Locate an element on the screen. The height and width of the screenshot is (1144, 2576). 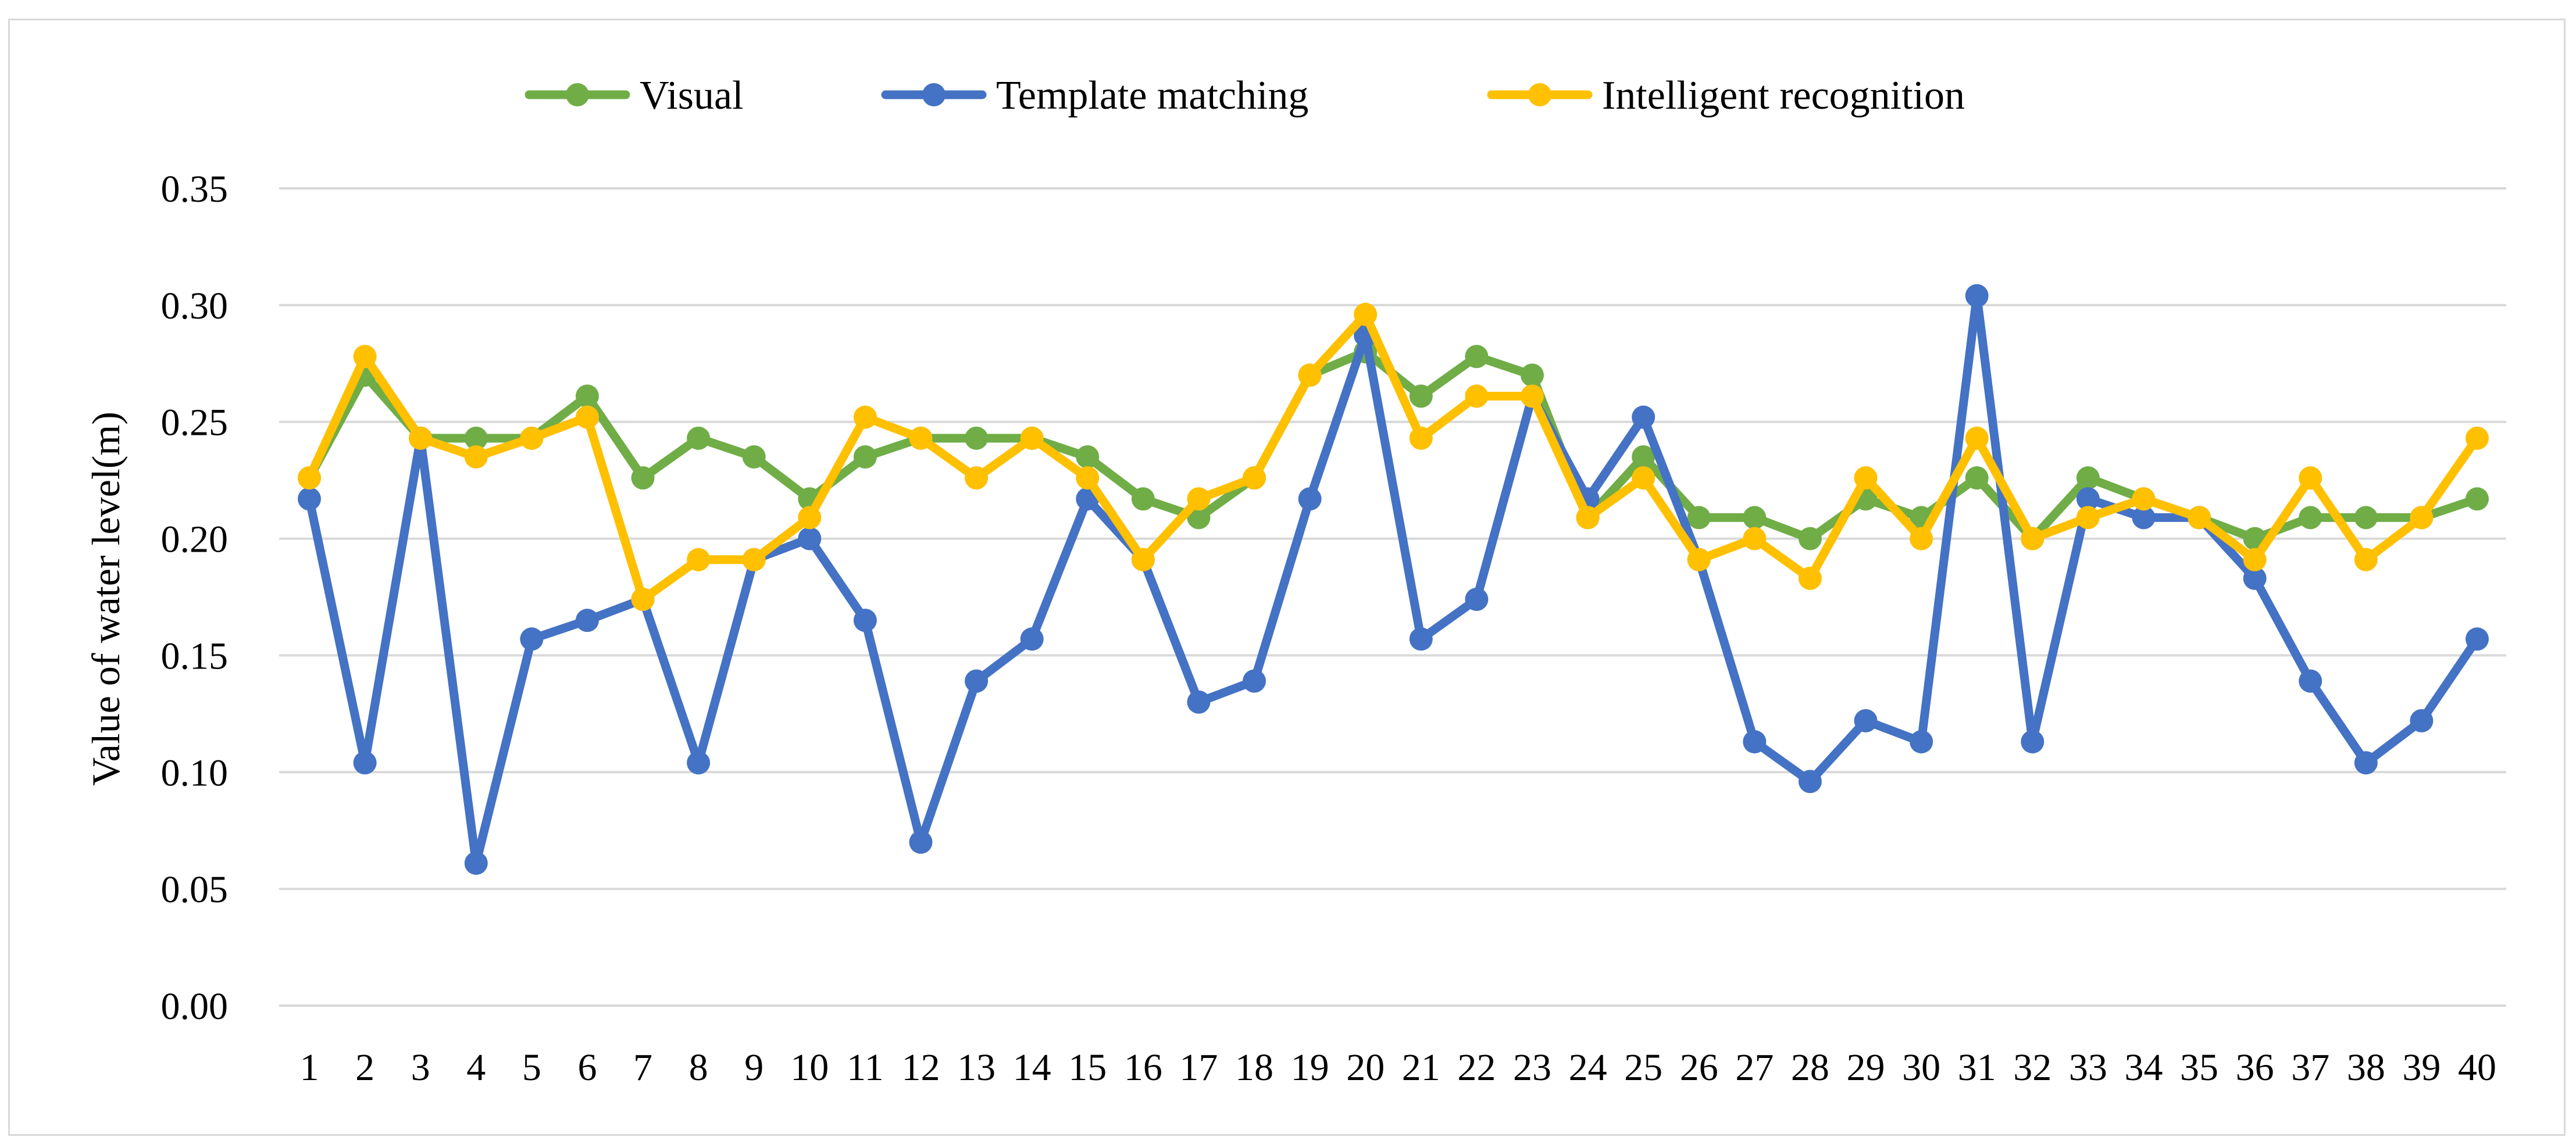
y-axis-ticks: 0.00 0.05 0.10 0.15 0.20 0.25 0.30 0.35 is located at coordinates (195, 598).